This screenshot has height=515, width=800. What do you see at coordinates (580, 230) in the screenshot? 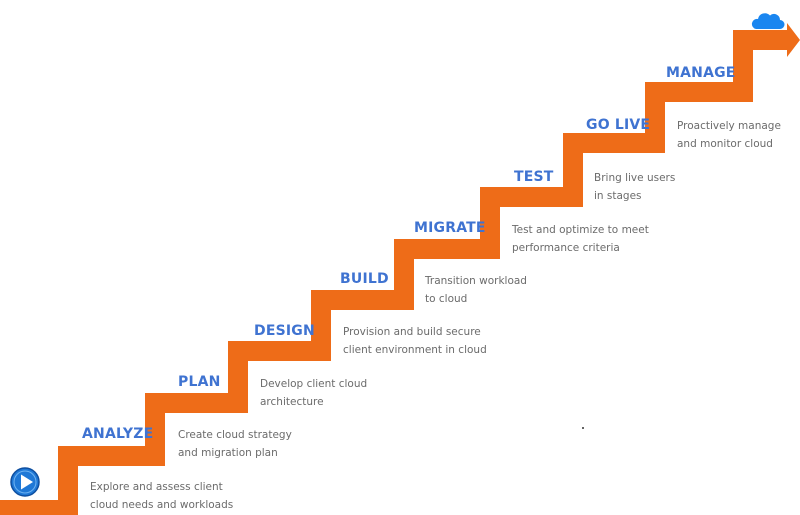
I see `description-line: Test and optimize to meet` at bounding box center [580, 230].